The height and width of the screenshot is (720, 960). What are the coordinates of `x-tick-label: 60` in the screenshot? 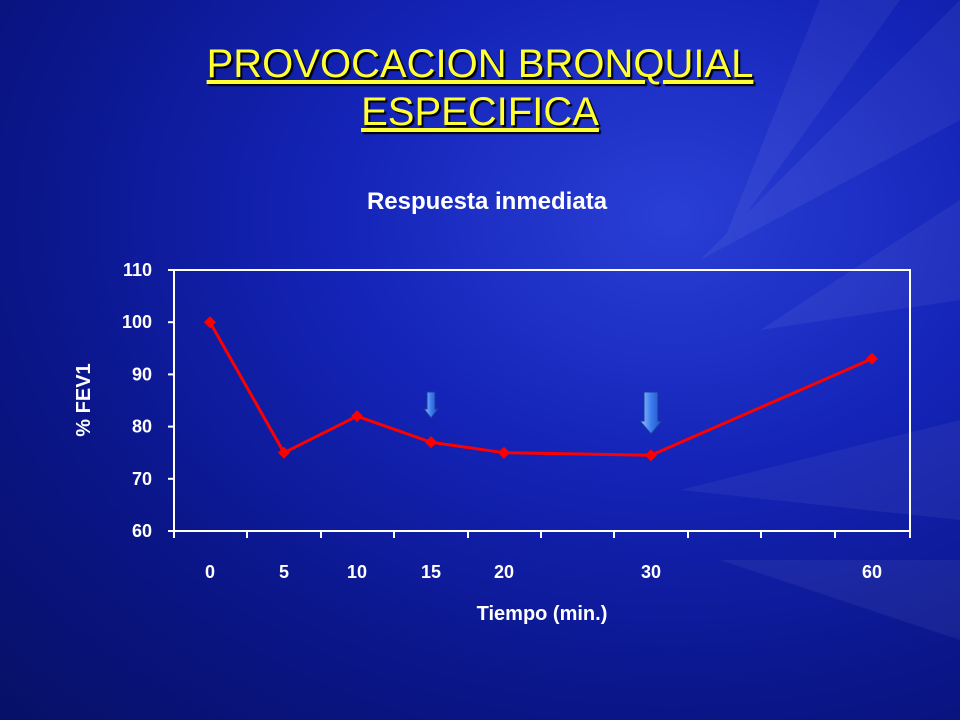 It's located at (872, 572).